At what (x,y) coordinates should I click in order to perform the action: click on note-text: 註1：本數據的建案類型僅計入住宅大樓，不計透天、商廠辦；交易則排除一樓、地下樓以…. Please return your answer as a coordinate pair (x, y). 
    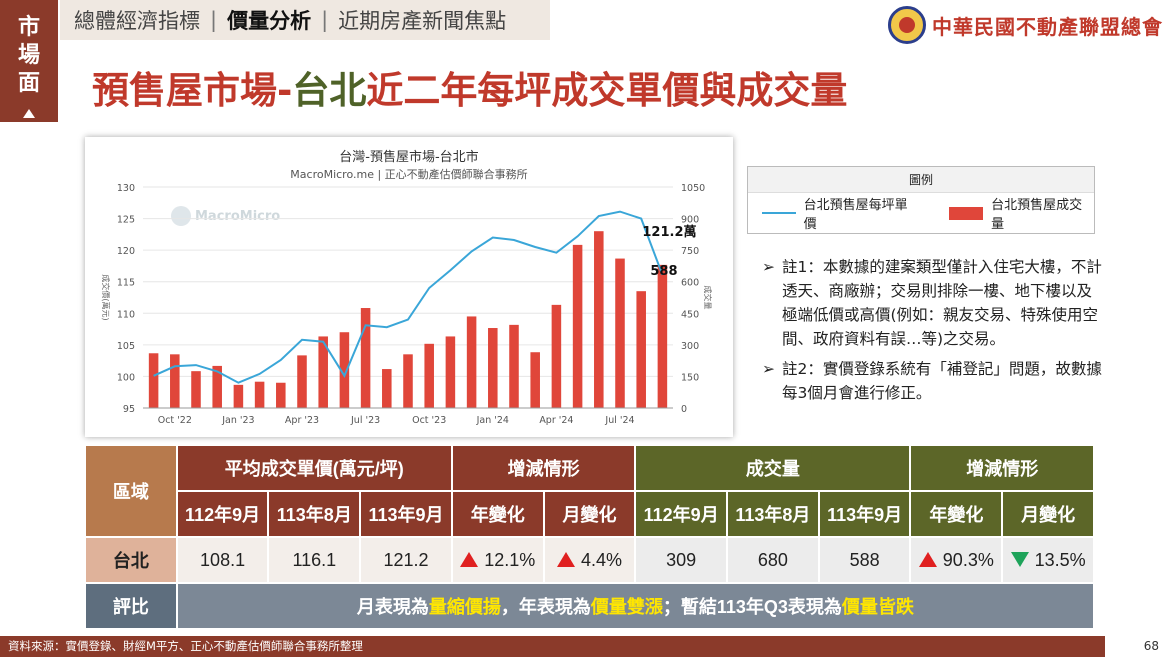
    Looking at the image, I should click on (942, 303).